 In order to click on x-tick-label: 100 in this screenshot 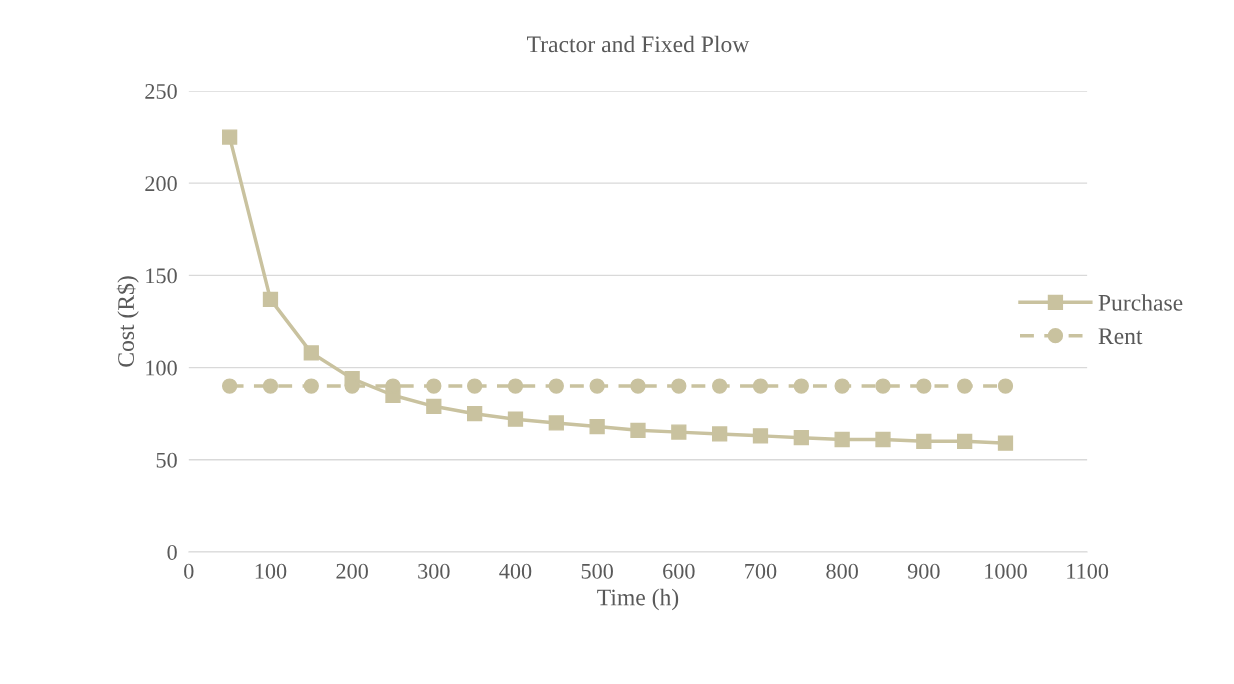, I will do `click(271, 571)`.